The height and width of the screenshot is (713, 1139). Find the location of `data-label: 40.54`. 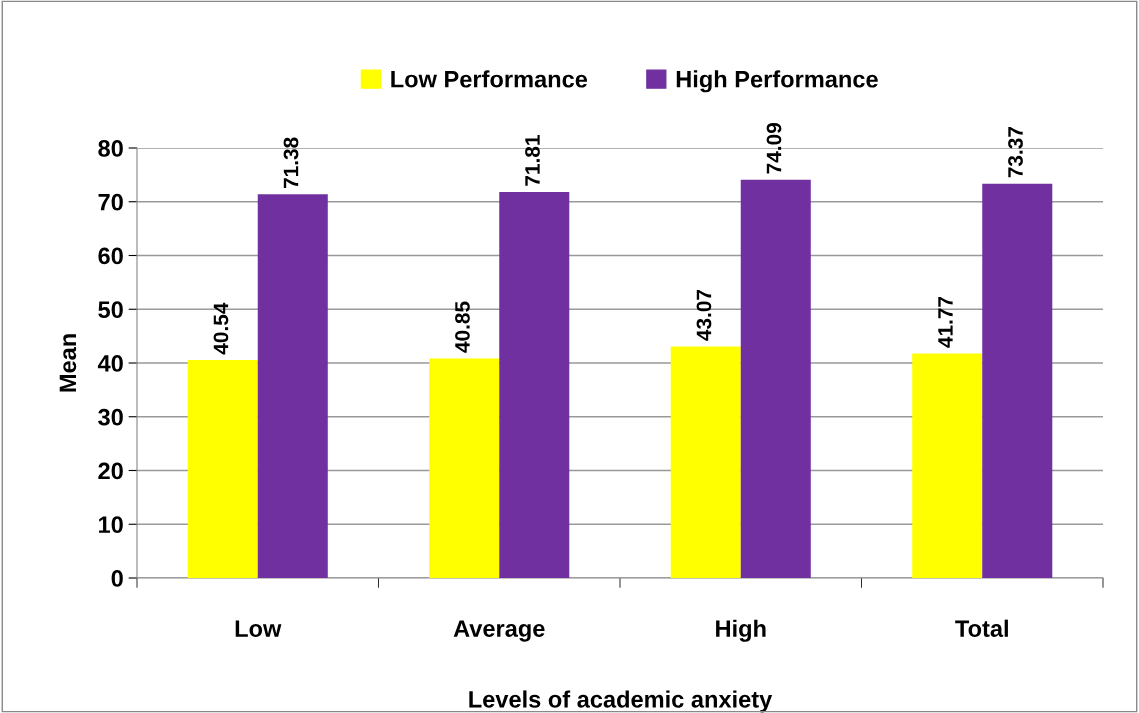

data-label: 40.54 is located at coordinates (221, 328).